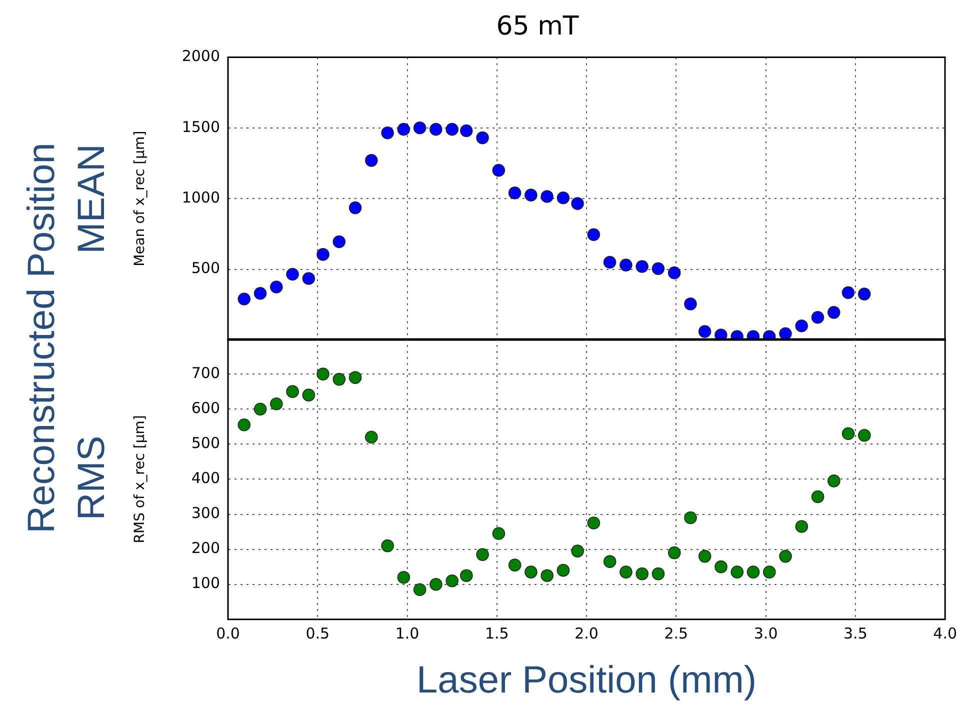 The width and height of the screenshot is (974, 713). What do you see at coordinates (586, 681) in the screenshot?
I see `x-axis-title: Laser Position (mm)` at bounding box center [586, 681].